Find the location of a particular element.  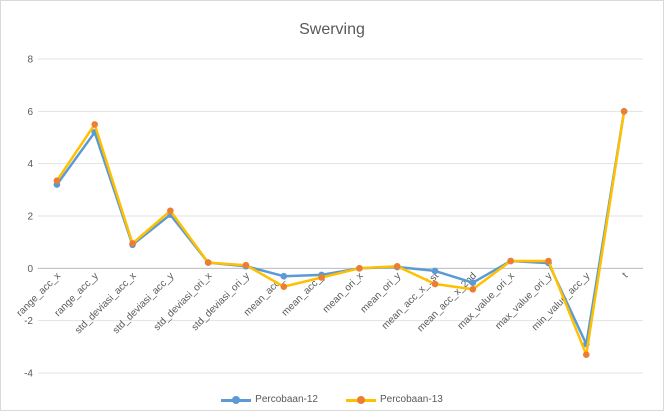

y-tick-label: -2 is located at coordinates (28, 321).